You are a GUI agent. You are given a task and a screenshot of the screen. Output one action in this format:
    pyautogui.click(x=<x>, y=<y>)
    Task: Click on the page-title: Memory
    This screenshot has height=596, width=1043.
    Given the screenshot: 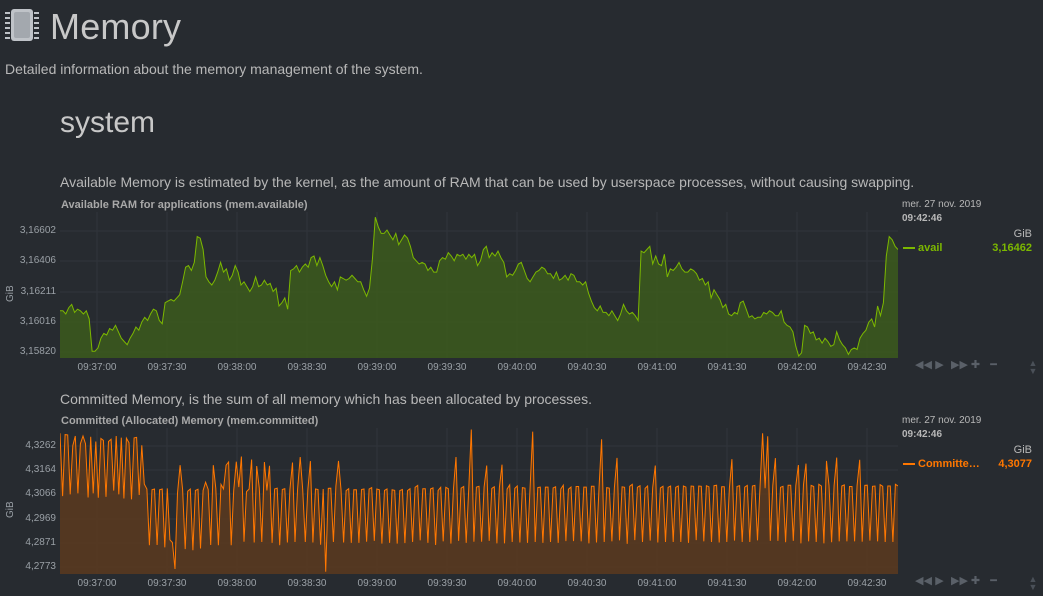 What is the action you would take?
    pyautogui.click(x=116, y=26)
    